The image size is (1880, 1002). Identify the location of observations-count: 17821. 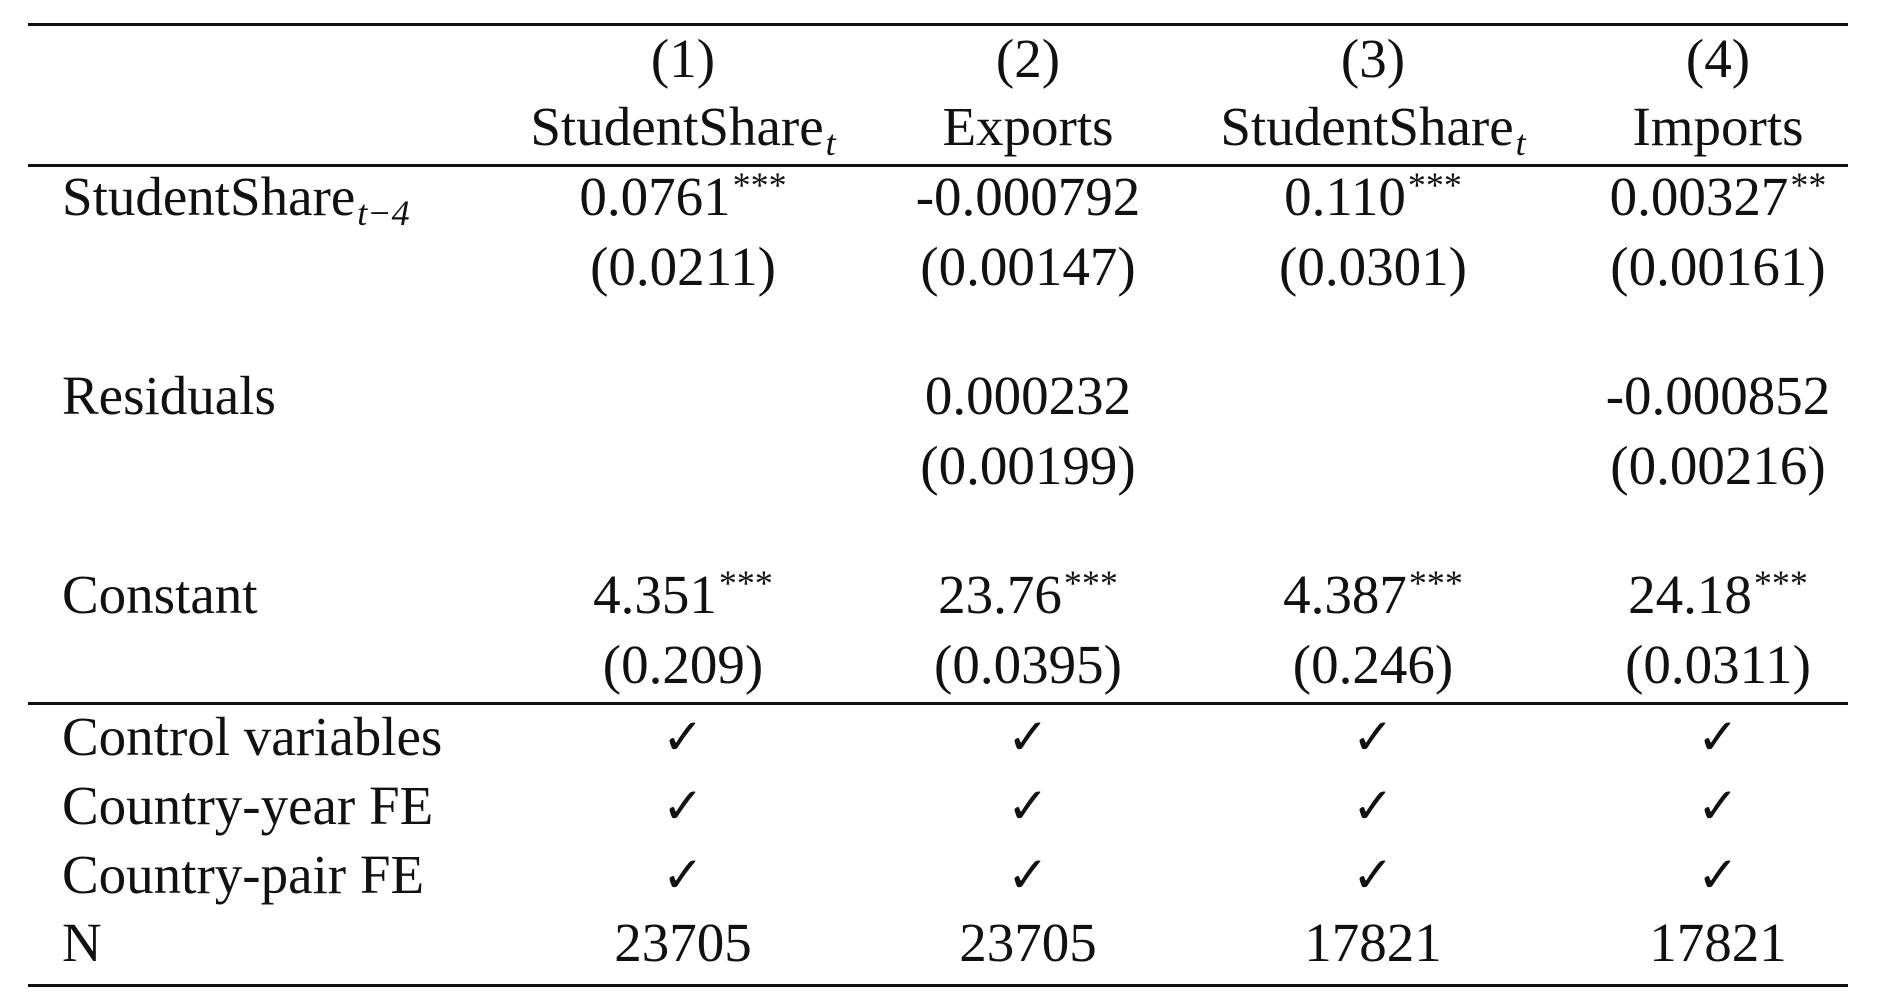
(1718, 943).